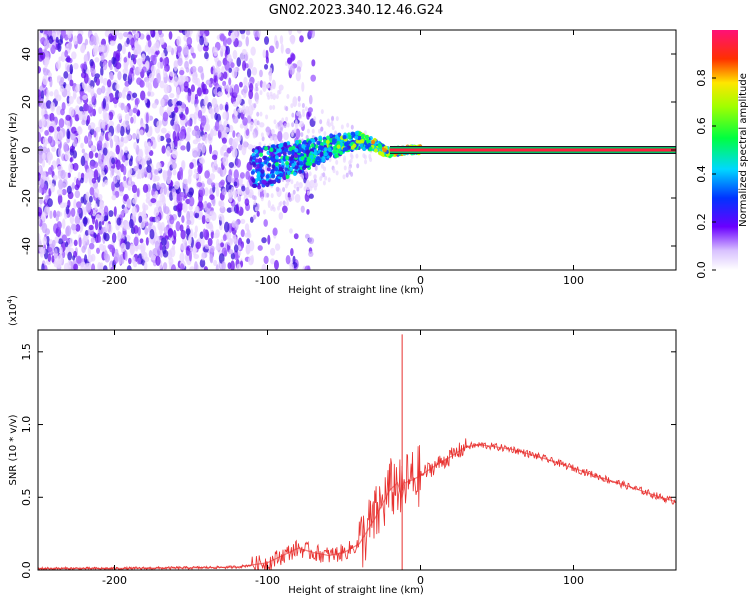  What do you see at coordinates (267, 280) in the screenshot?
I see `x-tick-label: -100` at bounding box center [267, 280].